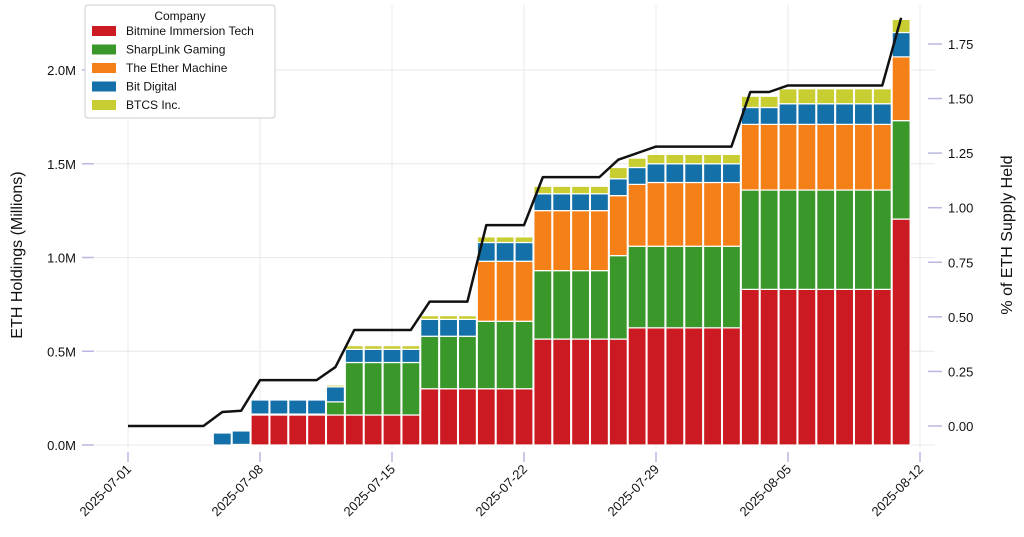 The width and height of the screenshot is (1024, 537). What do you see at coordinates (179, 16) in the screenshot?
I see `legend-title: Company` at bounding box center [179, 16].